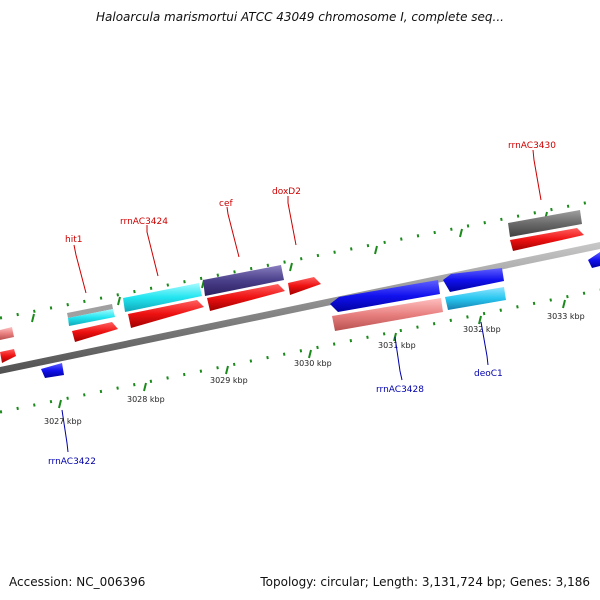 The image size is (600, 600). Describe the element at coordinates (488, 374) in the screenshot. I see `gene-label-deoC1: deoC1` at that location.